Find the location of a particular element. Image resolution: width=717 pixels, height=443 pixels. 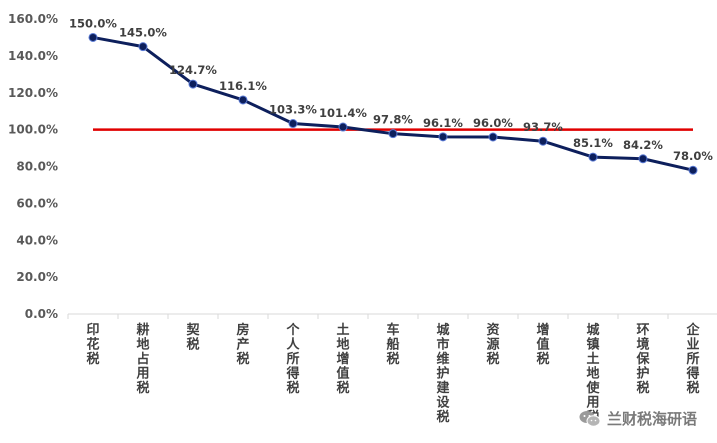

data-label: 124.7% is located at coordinates (193, 70).